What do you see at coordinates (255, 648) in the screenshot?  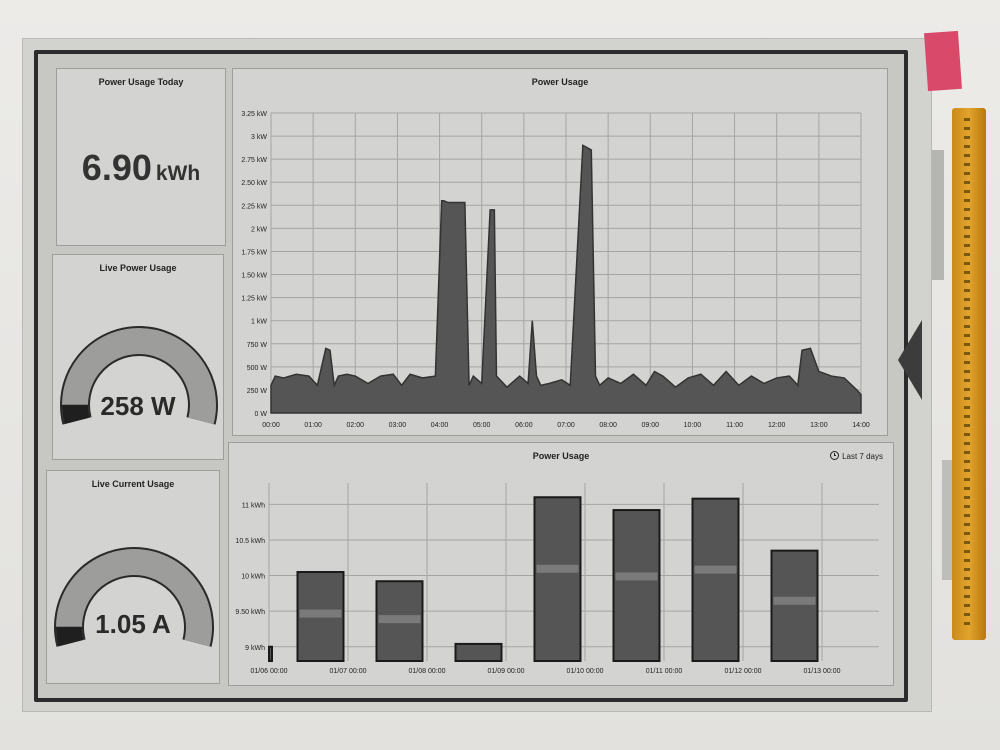 I see `y-tick-label: 9 kWh` at bounding box center [255, 648].